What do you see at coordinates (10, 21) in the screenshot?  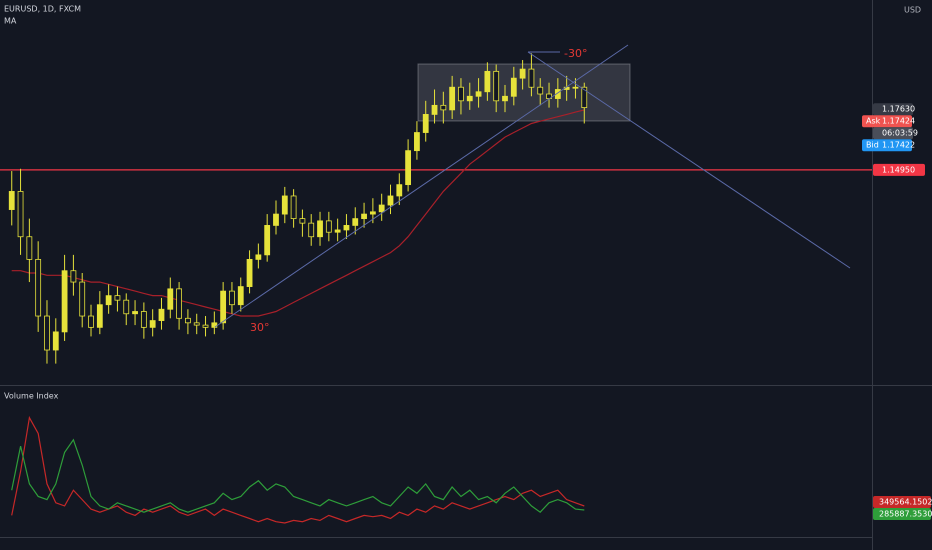 I see `indicator-legend: MA` at bounding box center [10, 21].